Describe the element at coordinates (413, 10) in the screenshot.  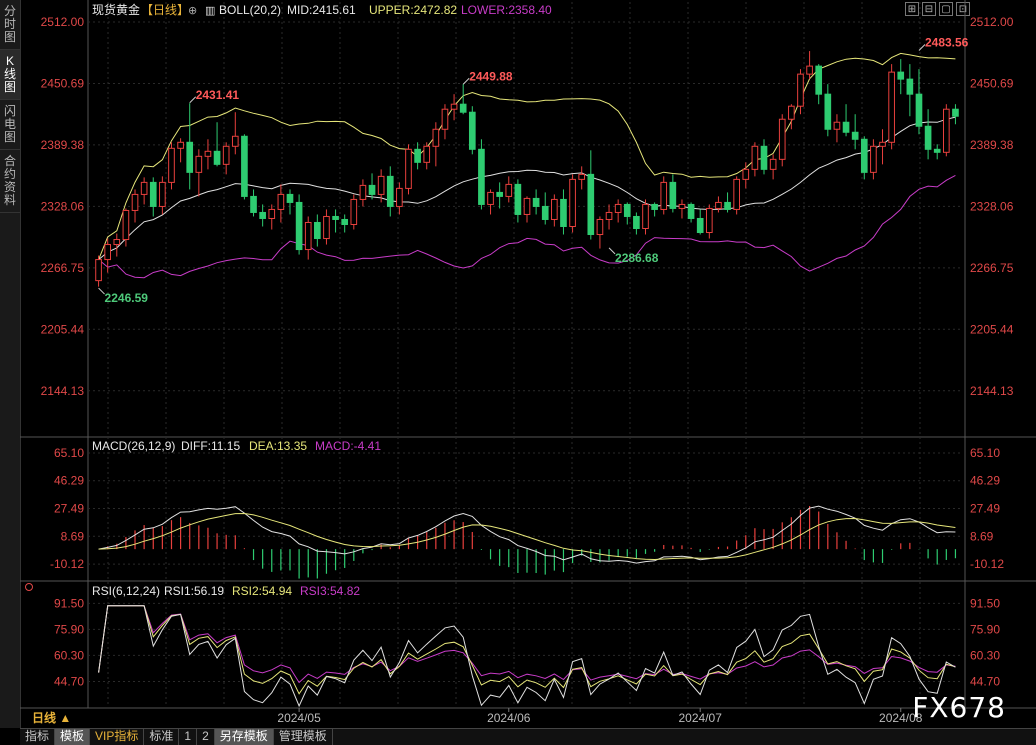
I see `upper-value: UPPER:2472.82` at that location.